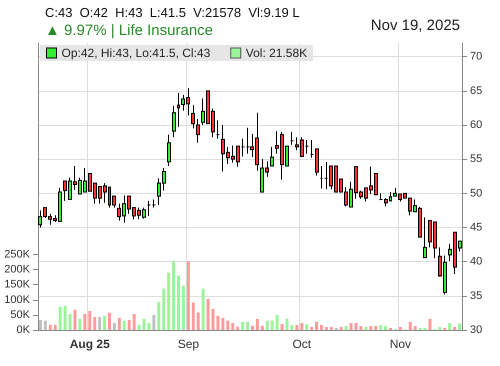 The width and height of the screenshot is (500, 366). Describe the element at coordinates (23, 330) in the screenshot. I see `y2-tick-label: 0K` at that location.